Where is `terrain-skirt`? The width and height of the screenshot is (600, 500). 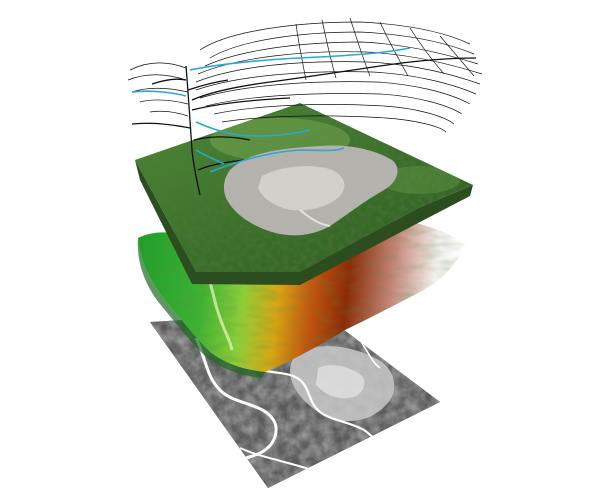 terrain-skirt is located at coordinates (304, 222).